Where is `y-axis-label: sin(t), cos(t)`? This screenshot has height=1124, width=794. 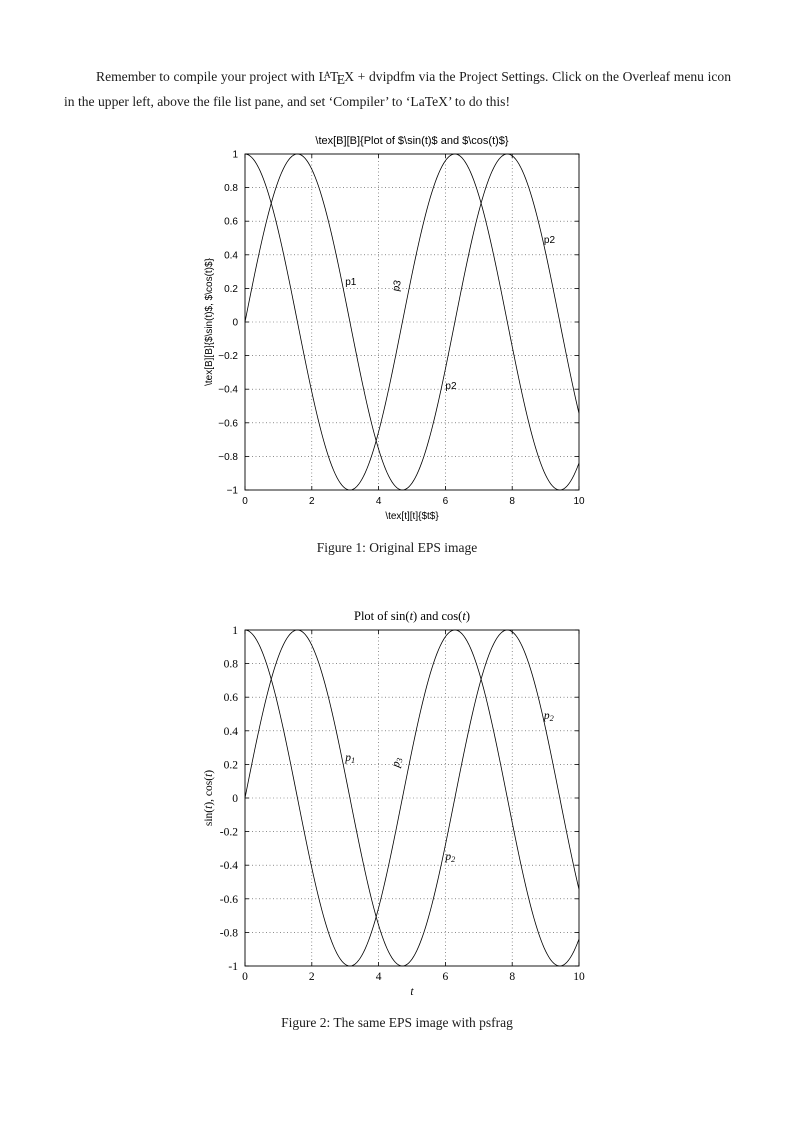
y-axis-label: sin(t), cos(t) is located at coordinates (209, 798).